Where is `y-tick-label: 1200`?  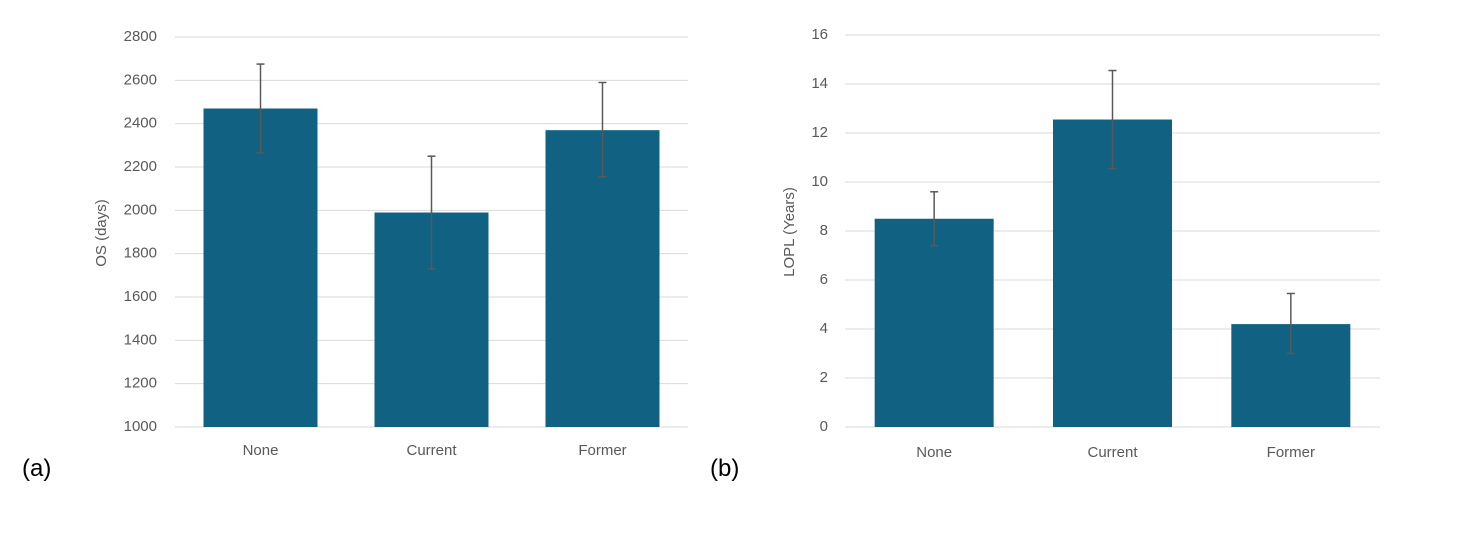 y-tick-label: 1200 is located at coordinates (140, 383).